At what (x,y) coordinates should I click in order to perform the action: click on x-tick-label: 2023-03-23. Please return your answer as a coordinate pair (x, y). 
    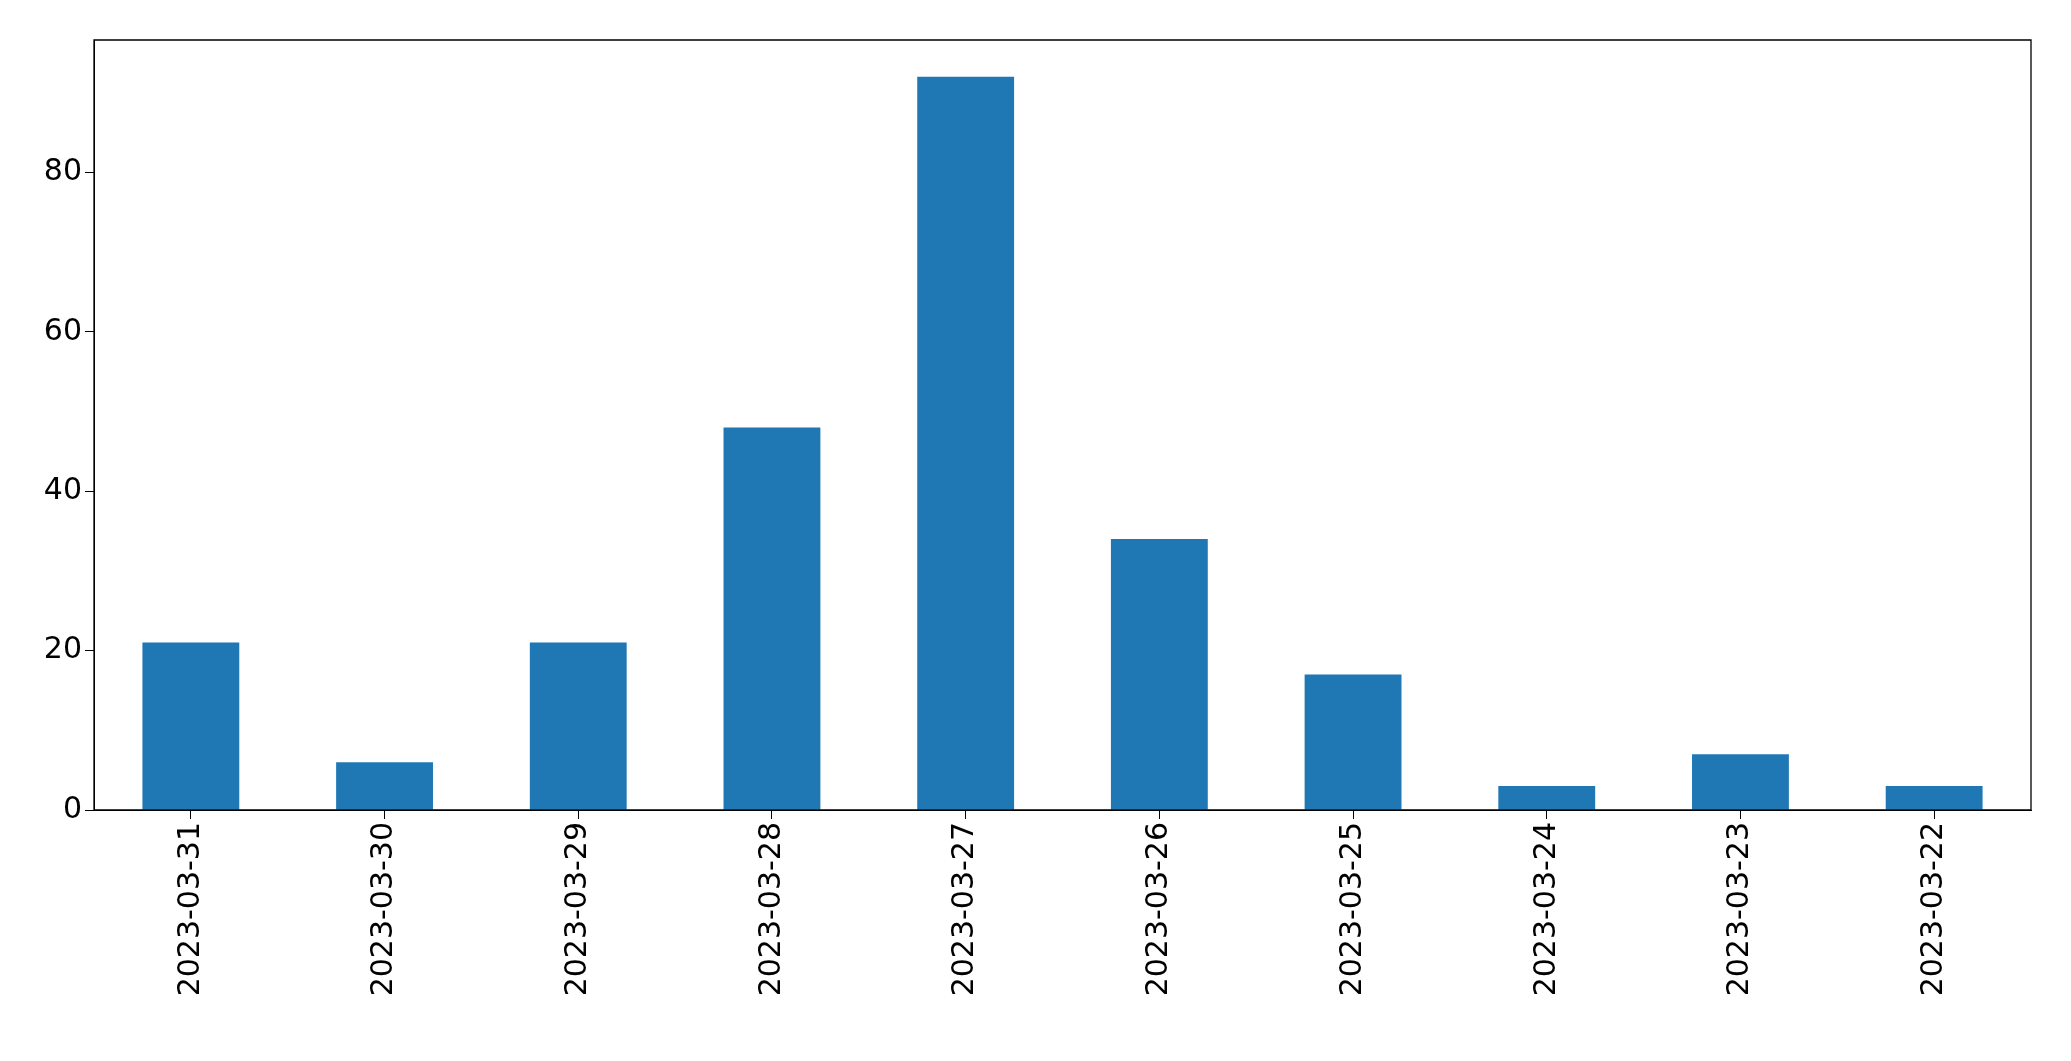
    Looking at the image, I should click on (1738, 909).